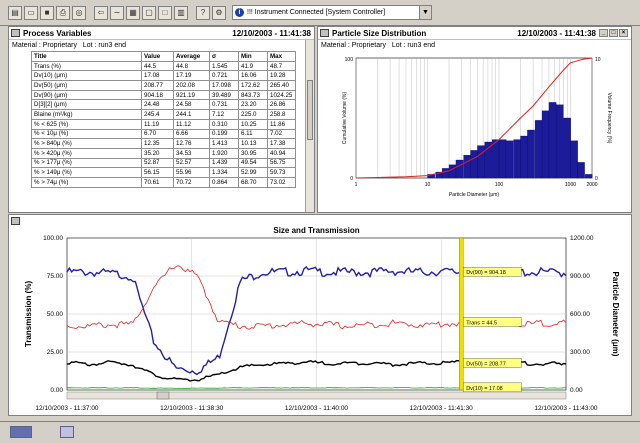  What do you see at coordinates (163, 163) in the screenshot?
I see `table-row: % > 177μ (%) 52.87 52.57 1.439 49.54 56.75` at bounding box center [163, 163].